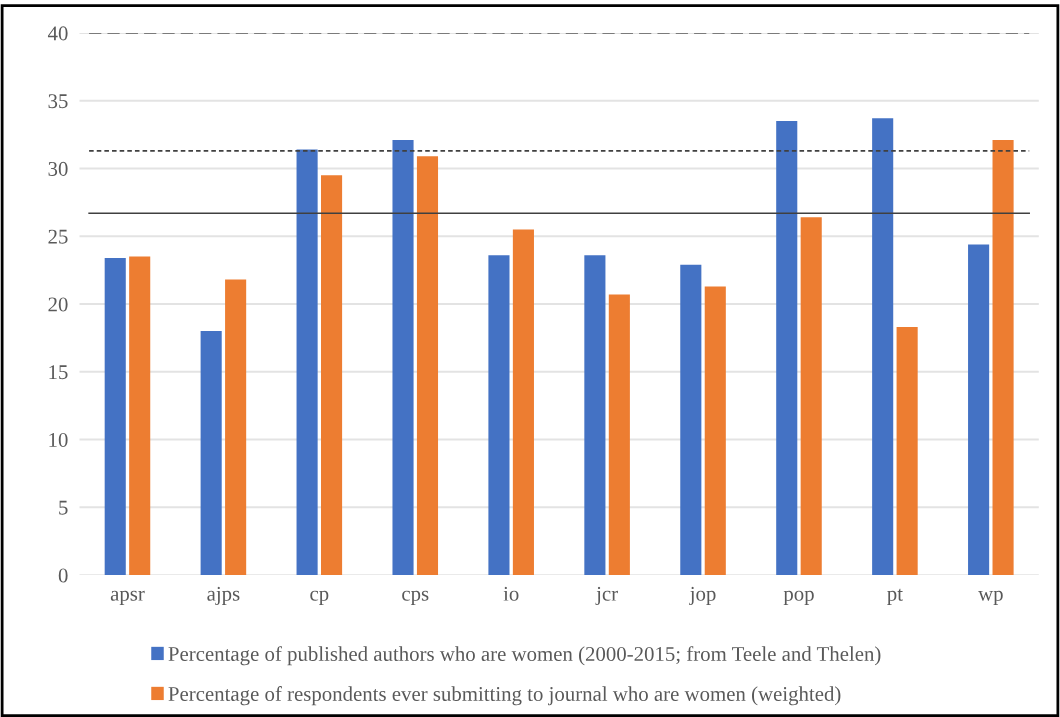  What do you see at coordinates (63, 507) in the screenshot?
I see `y-tick-label: 5` at bounding box center [63, 507].